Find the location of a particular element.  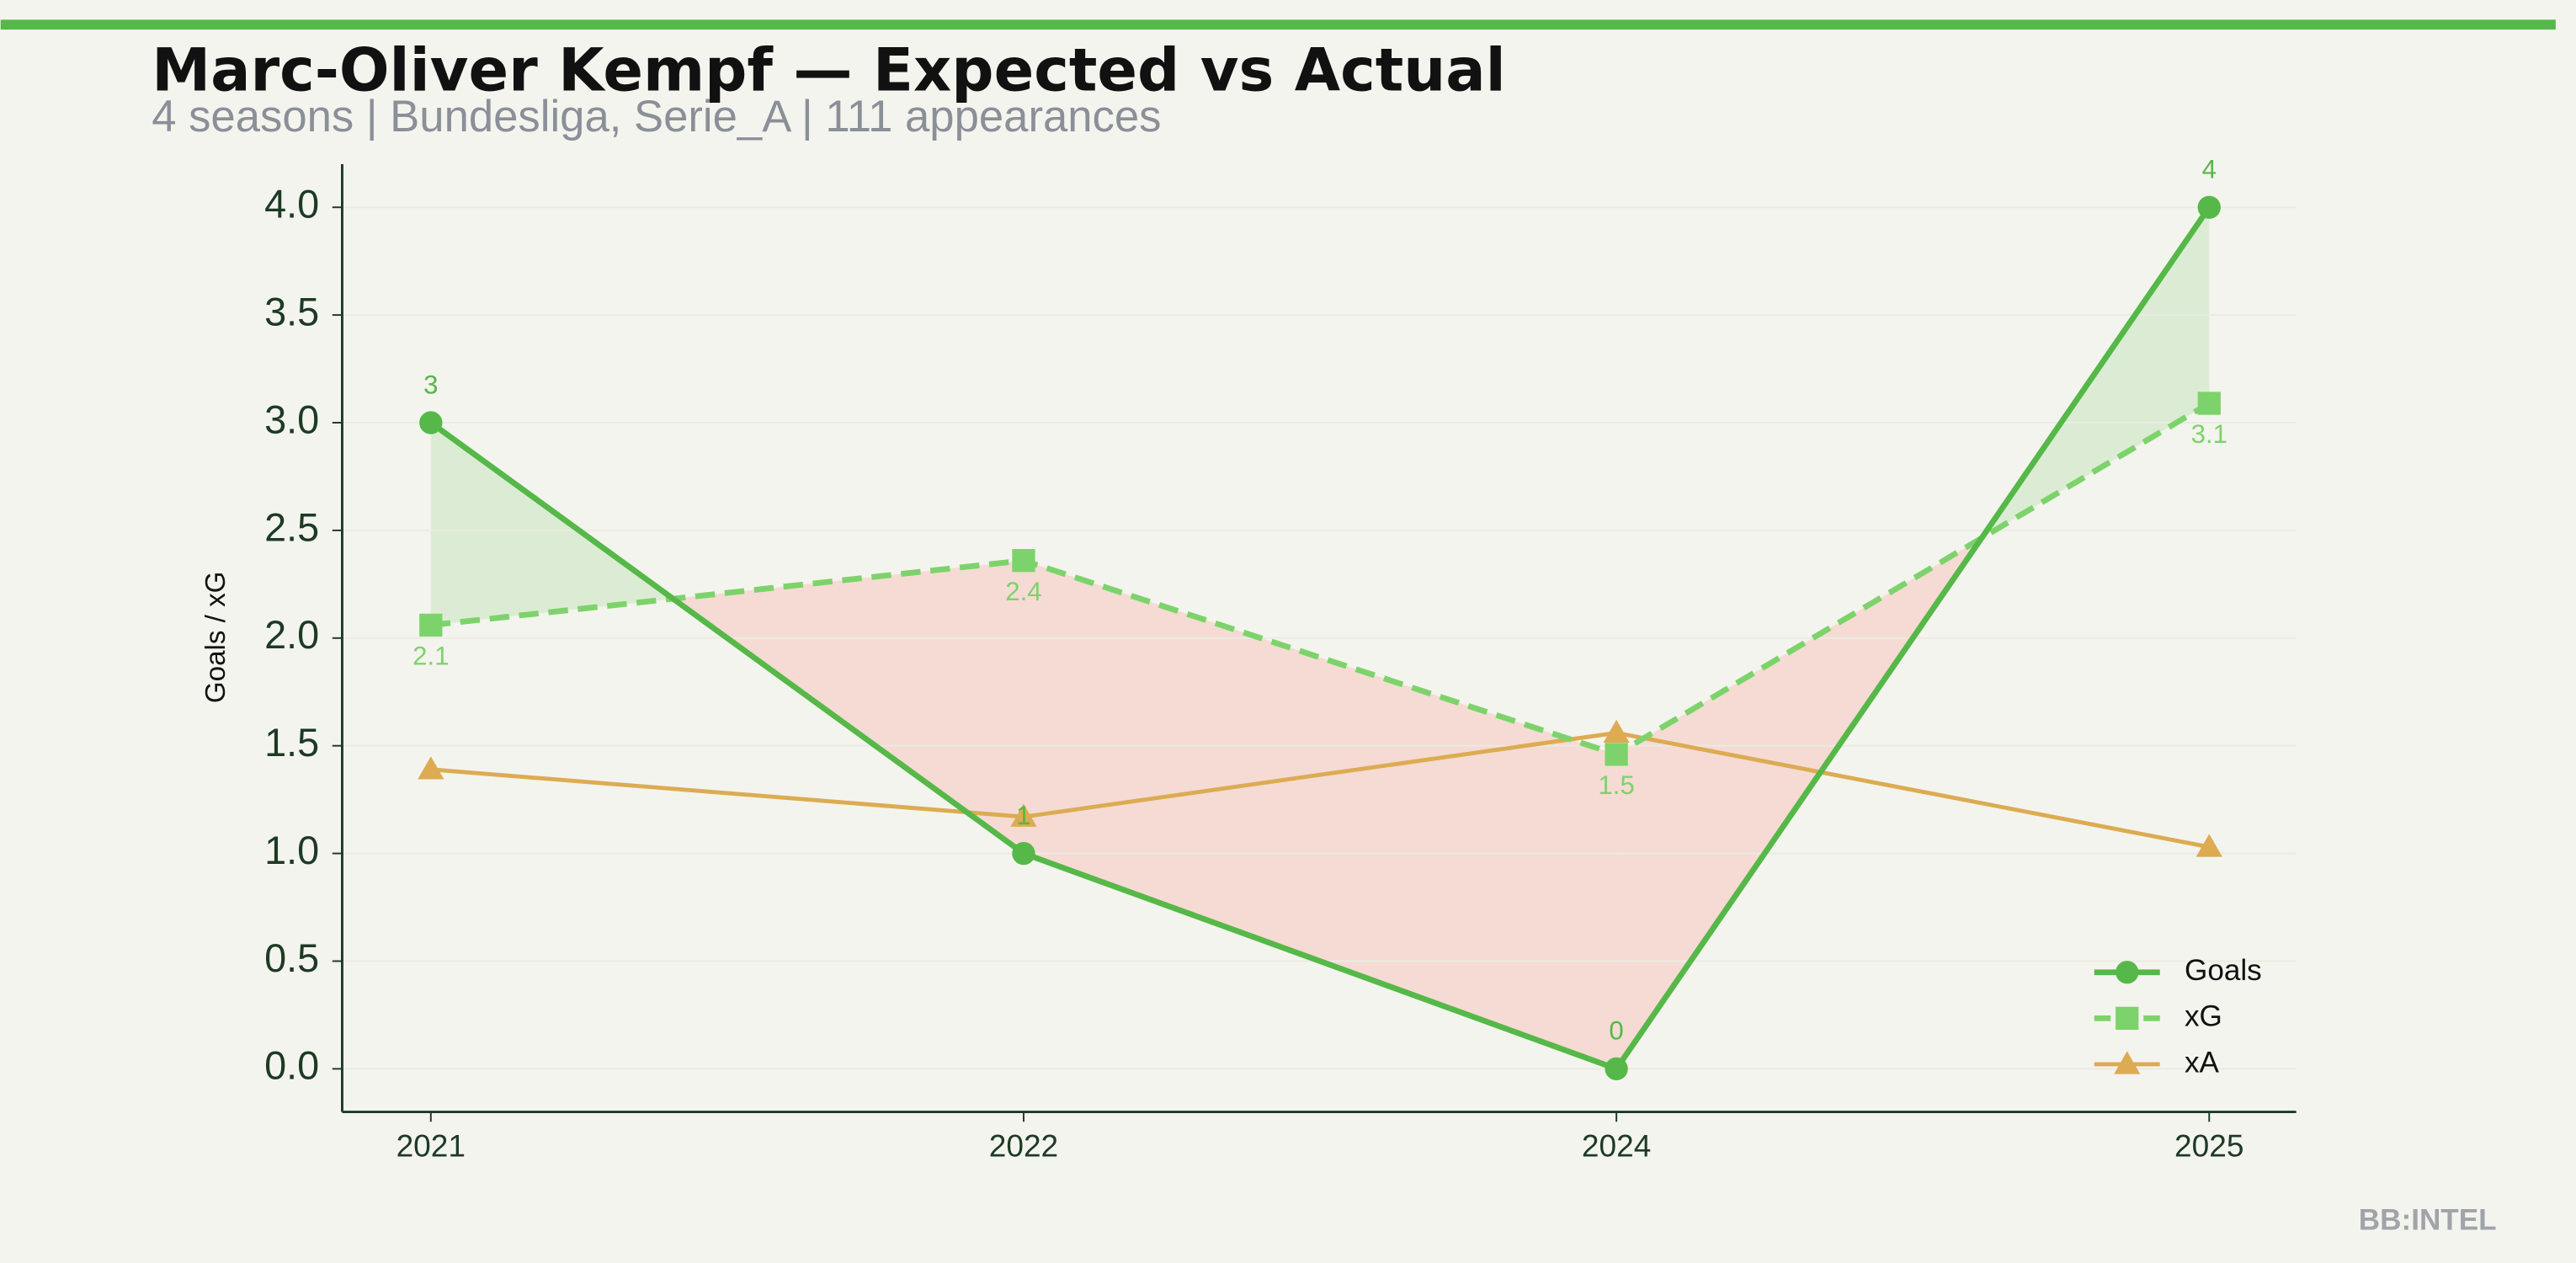

chart-title: Marc-Oliver Kempf — Expected vs Actual is located at coordinates (829, 69).